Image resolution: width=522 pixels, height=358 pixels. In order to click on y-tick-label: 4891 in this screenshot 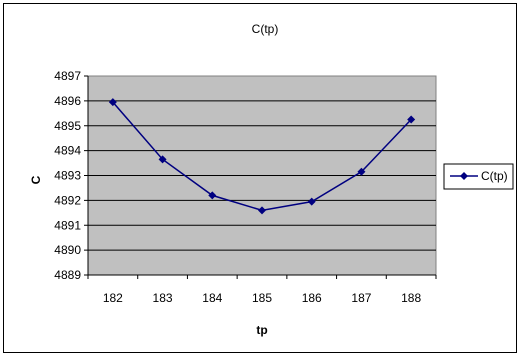, I will do `click(67, 225)`.